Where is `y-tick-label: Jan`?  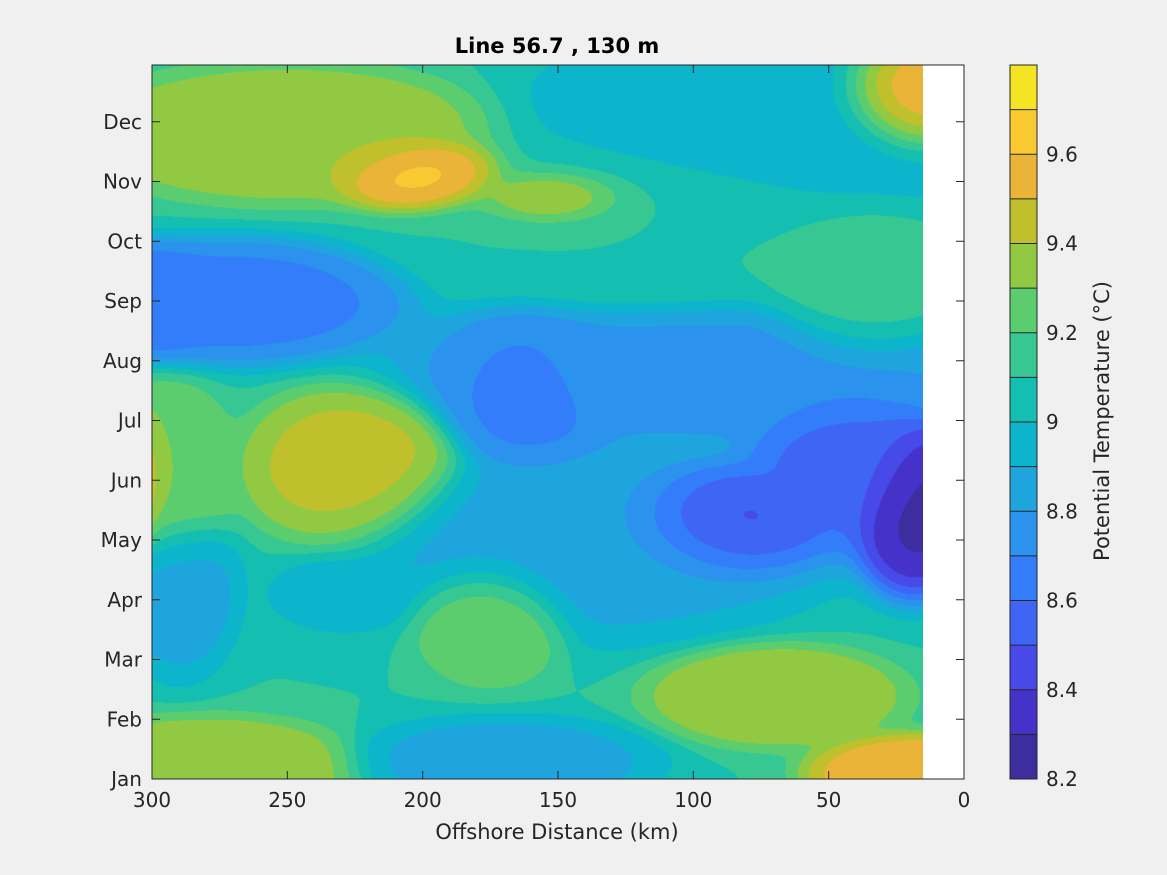
y-tick-label: Jan is located at coordinates (125, 779).